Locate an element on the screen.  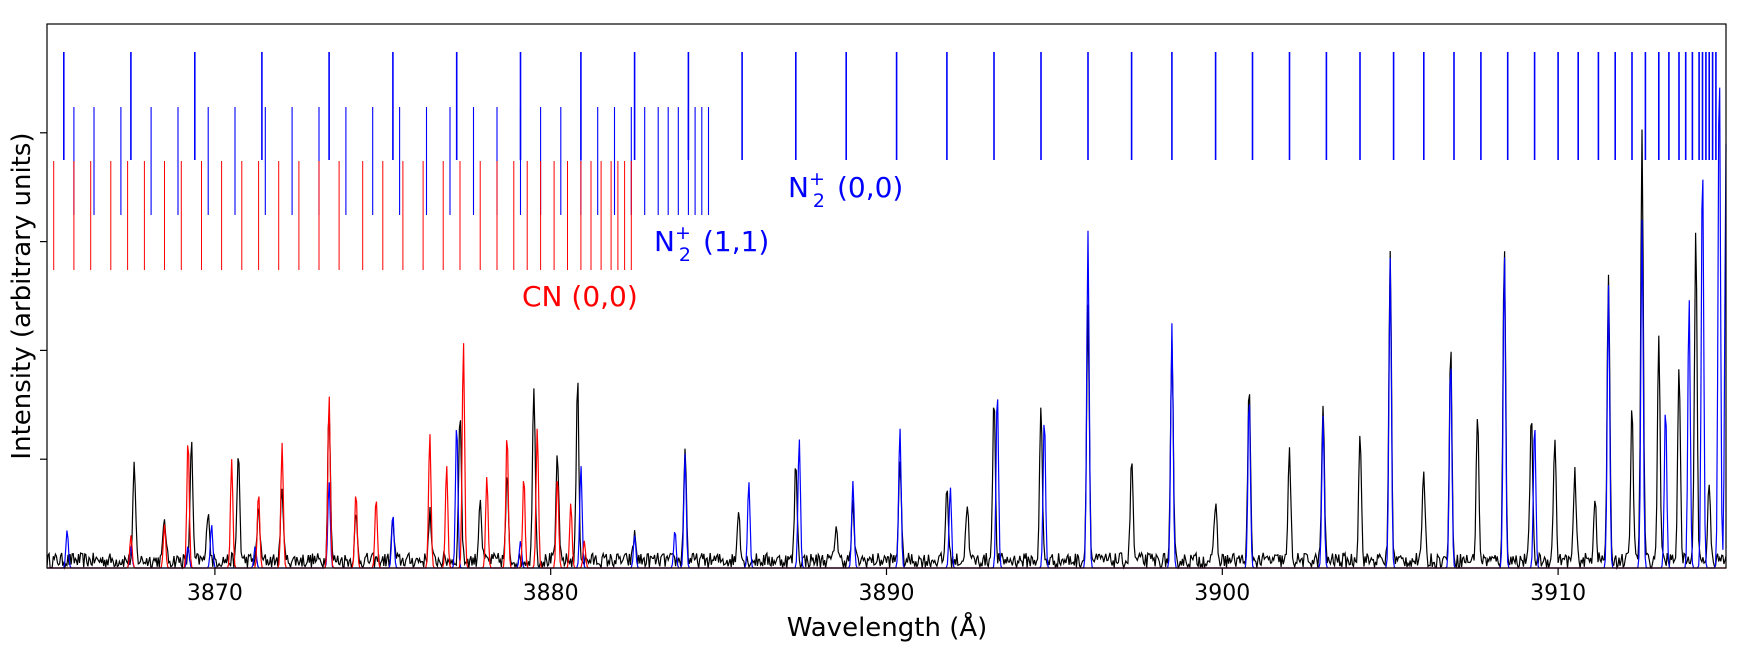
x-tick-label-2: 3890 is located at coordinates (887, 593).